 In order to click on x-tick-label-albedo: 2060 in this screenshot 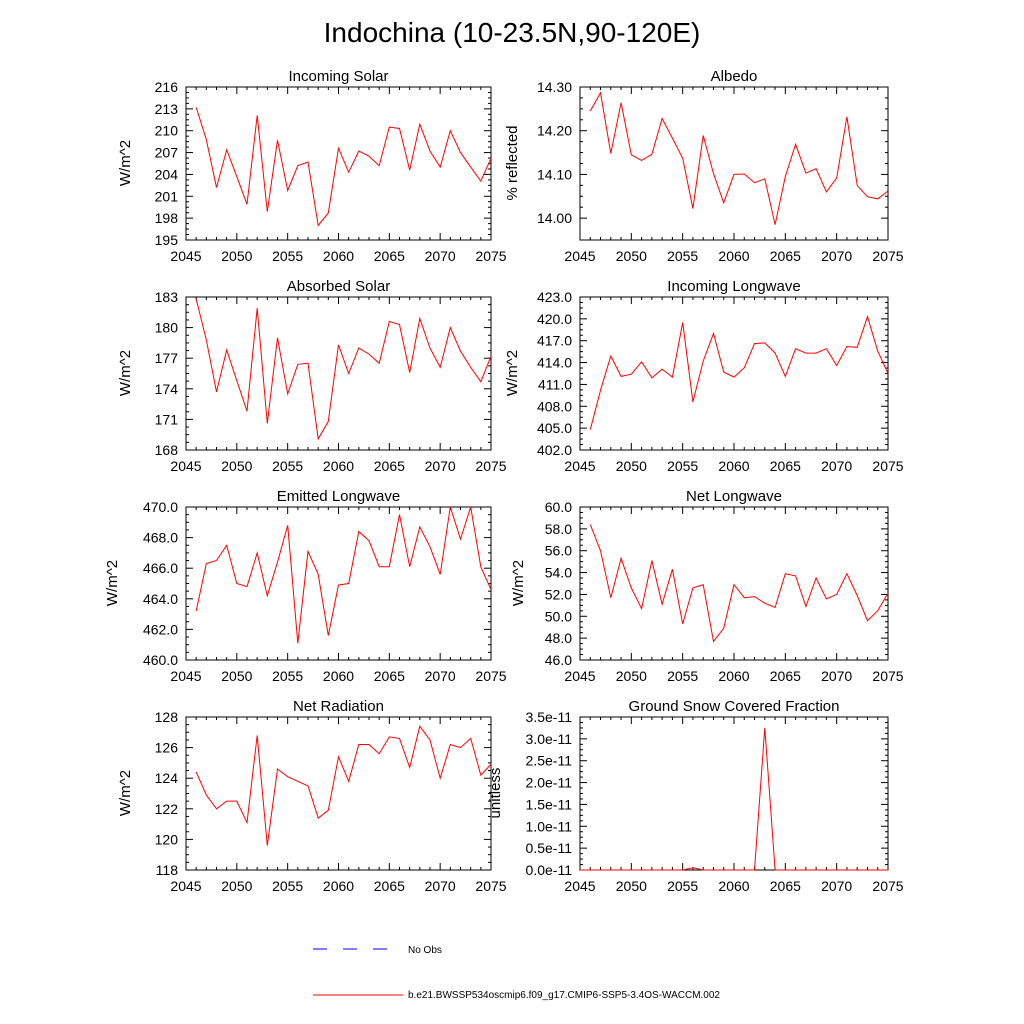, I will do `click(733, 256)`.